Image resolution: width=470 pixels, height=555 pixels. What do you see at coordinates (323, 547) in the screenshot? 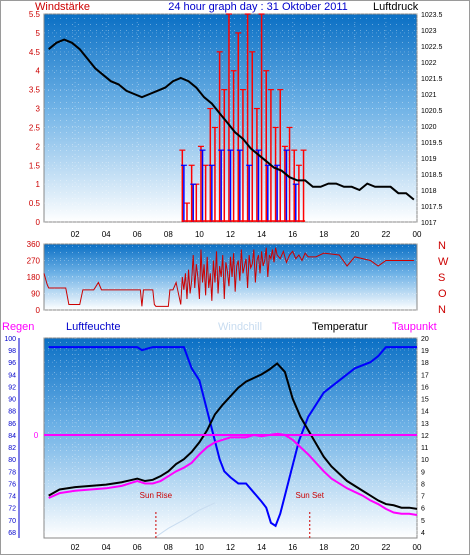
I see `x-tick-label: 18` at bounding box center [323, 547].